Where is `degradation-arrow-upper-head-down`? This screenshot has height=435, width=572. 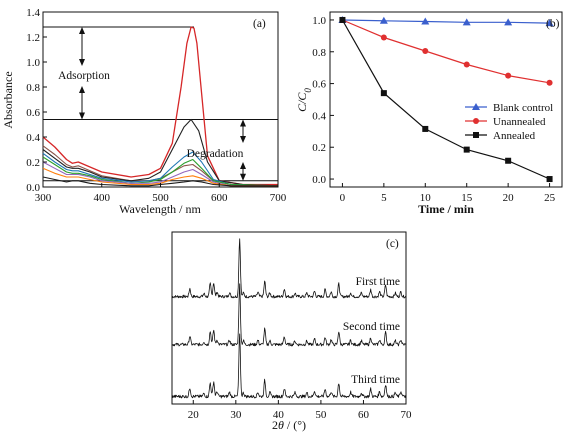
degradation-arrow-upper-head-down is located at coordinates (243, 139).